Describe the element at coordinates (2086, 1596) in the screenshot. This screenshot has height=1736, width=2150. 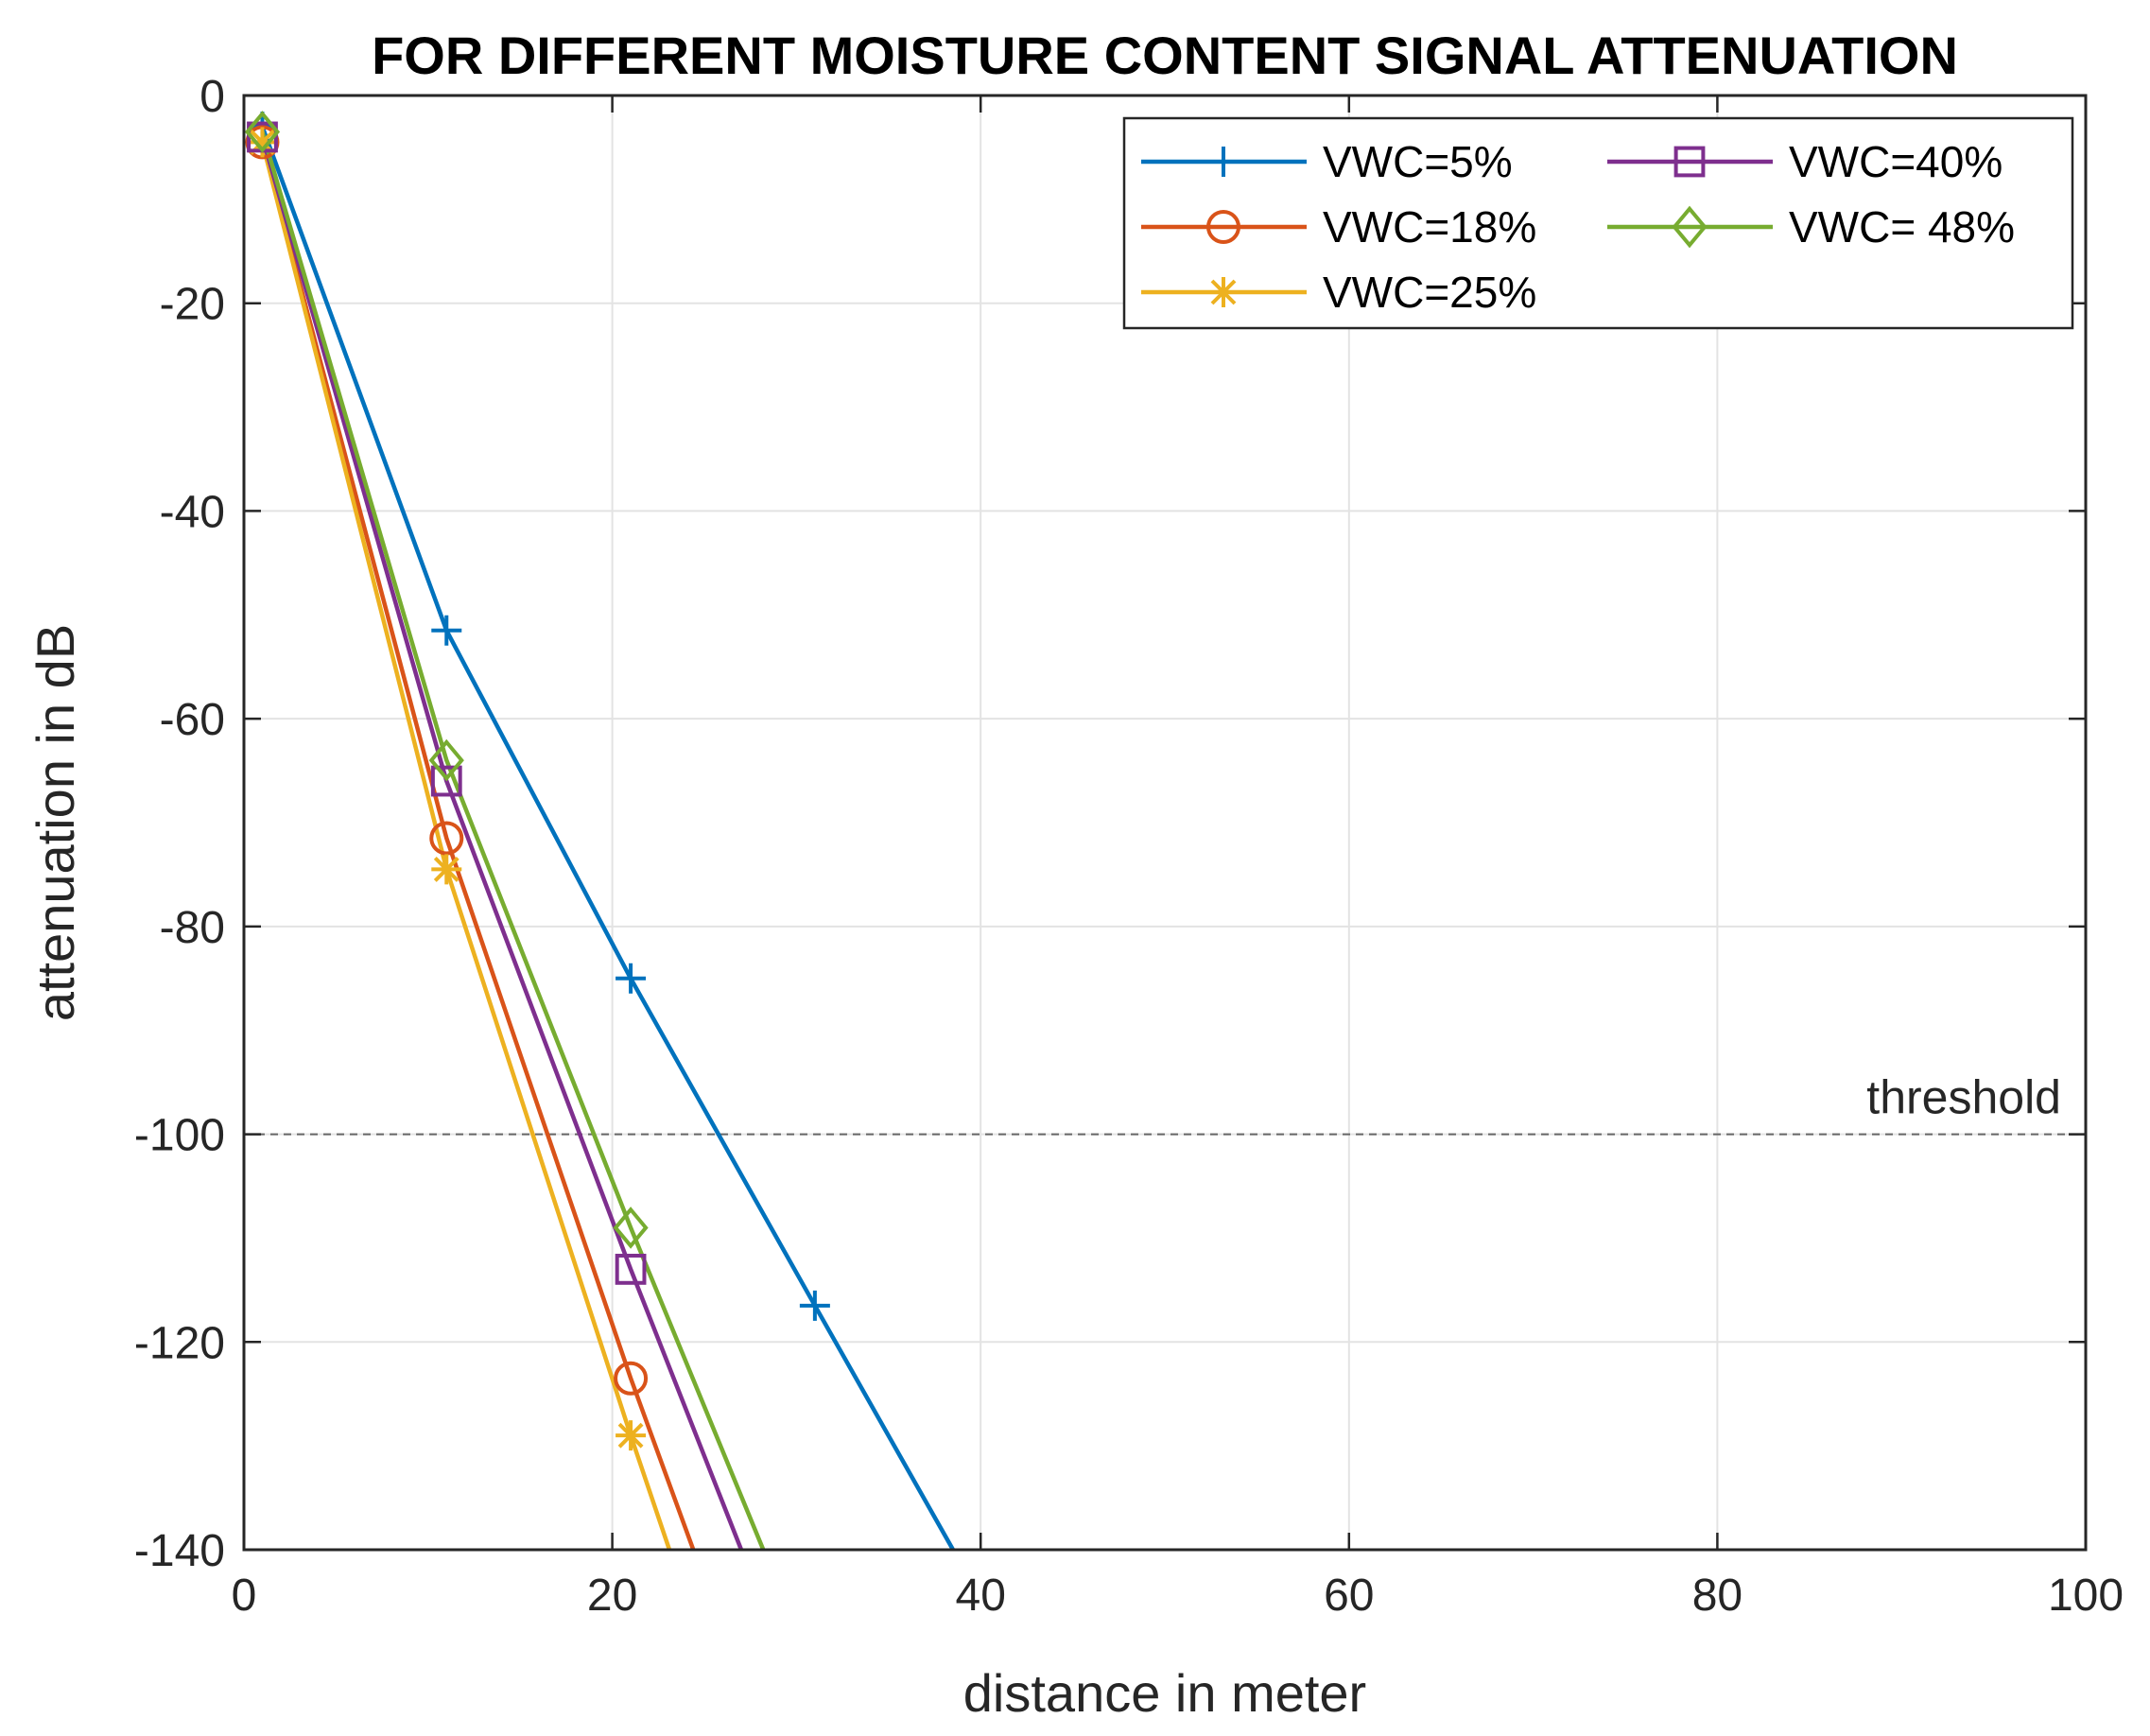
I see `x-tick-label: 100` at that location.